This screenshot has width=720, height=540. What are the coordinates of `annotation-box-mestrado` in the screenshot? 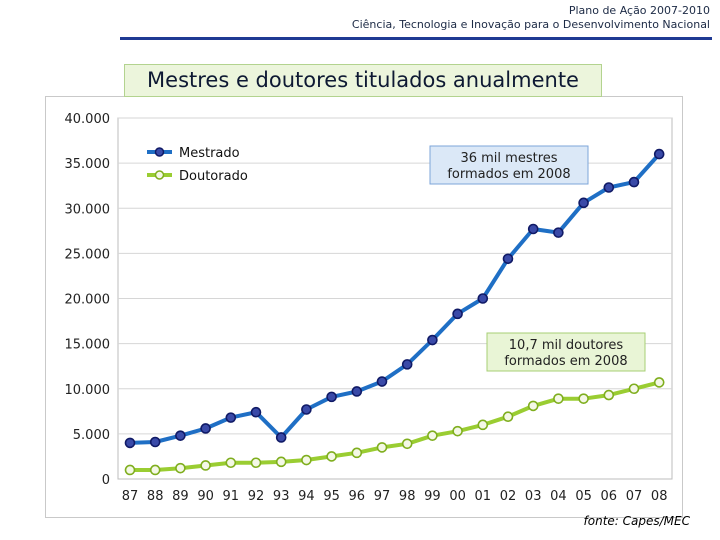 It's located at (509, 165).